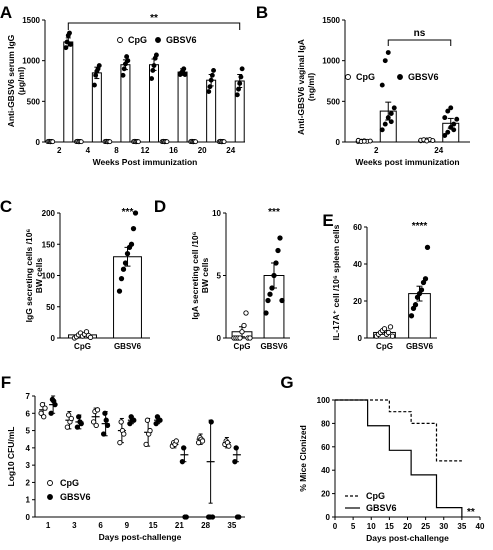  I want to click on y-tick-label: 80, so click(325, 423).